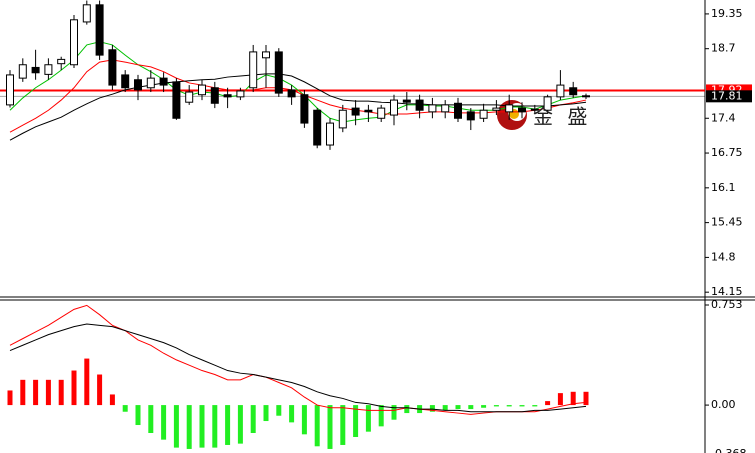 This screenshot has width=755, height=453. Describe the element at coordinates (727, 152) in the screenshot. I see `y-tick-label: 16.75` at that location.